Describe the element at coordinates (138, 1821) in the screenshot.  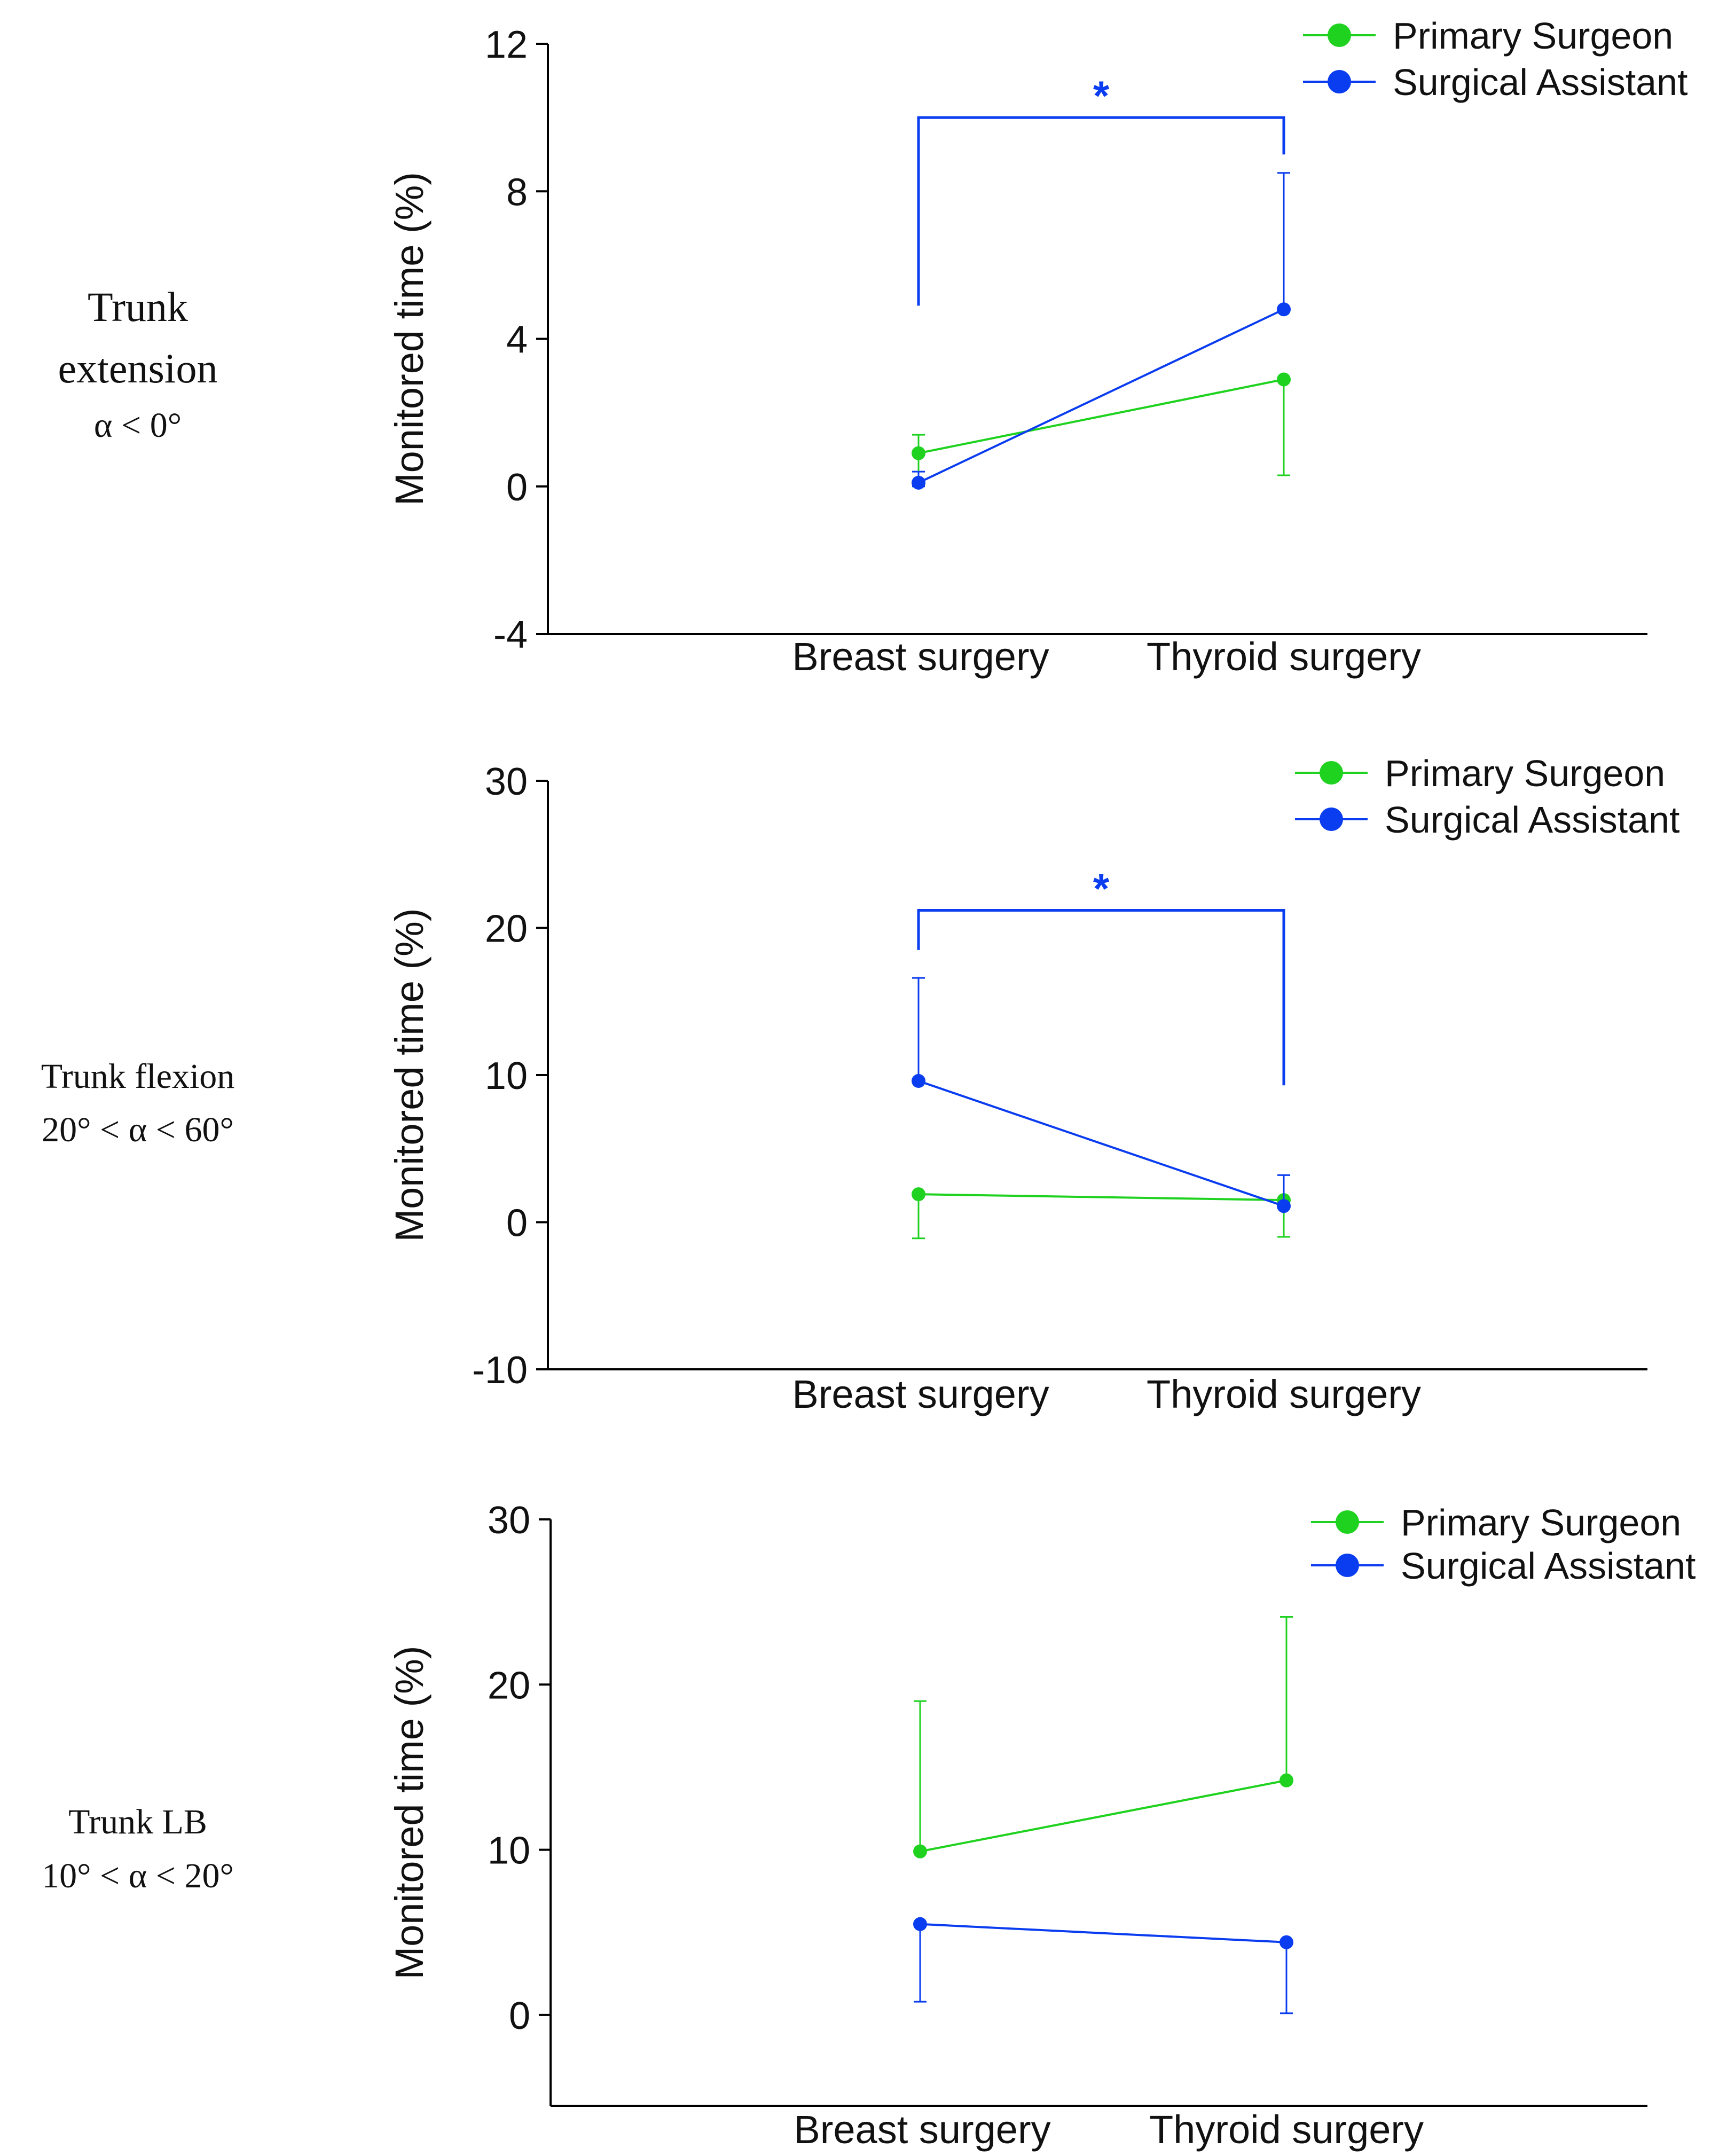
I see `row-label-line: Trunk LB` at that location.